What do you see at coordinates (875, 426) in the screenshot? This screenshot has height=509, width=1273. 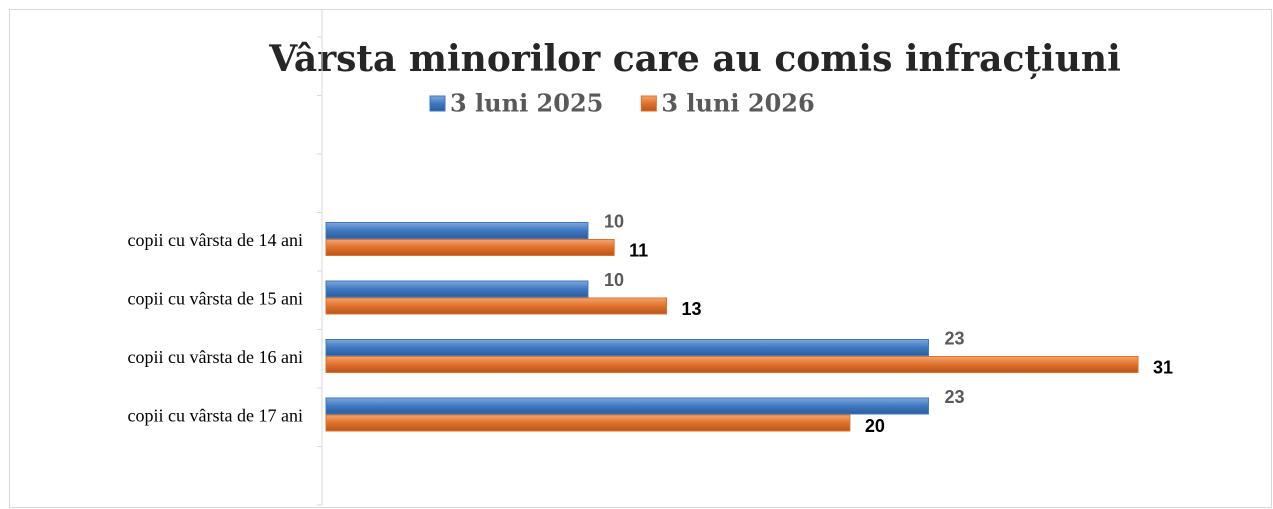 I see `value-label: 20` at bounding box center [875, 426].